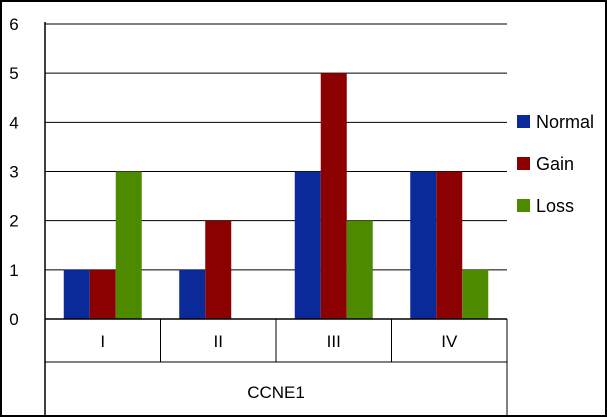 The image size is (607, 417). I want to click on bar-gain-iii, so click(333, 196).